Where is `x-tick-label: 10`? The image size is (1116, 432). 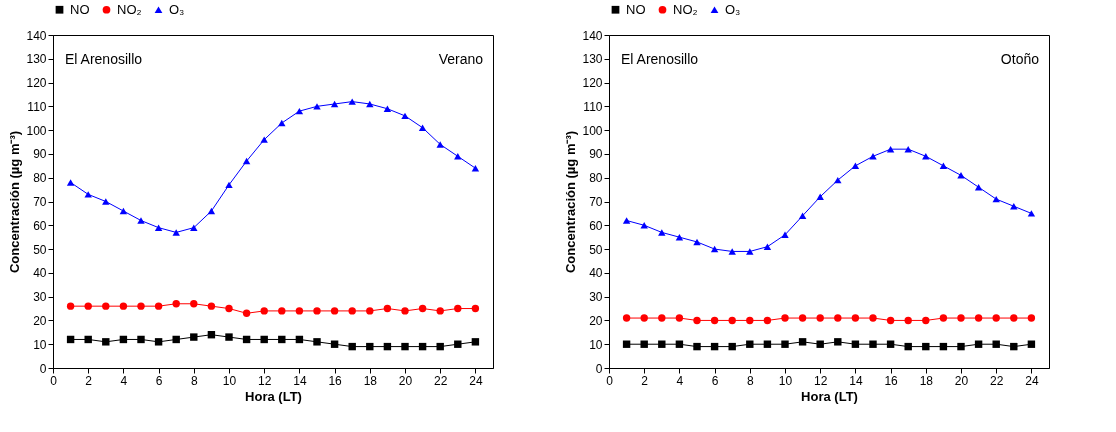
x-tick-label: 10 is located at coordinates (229, 380).